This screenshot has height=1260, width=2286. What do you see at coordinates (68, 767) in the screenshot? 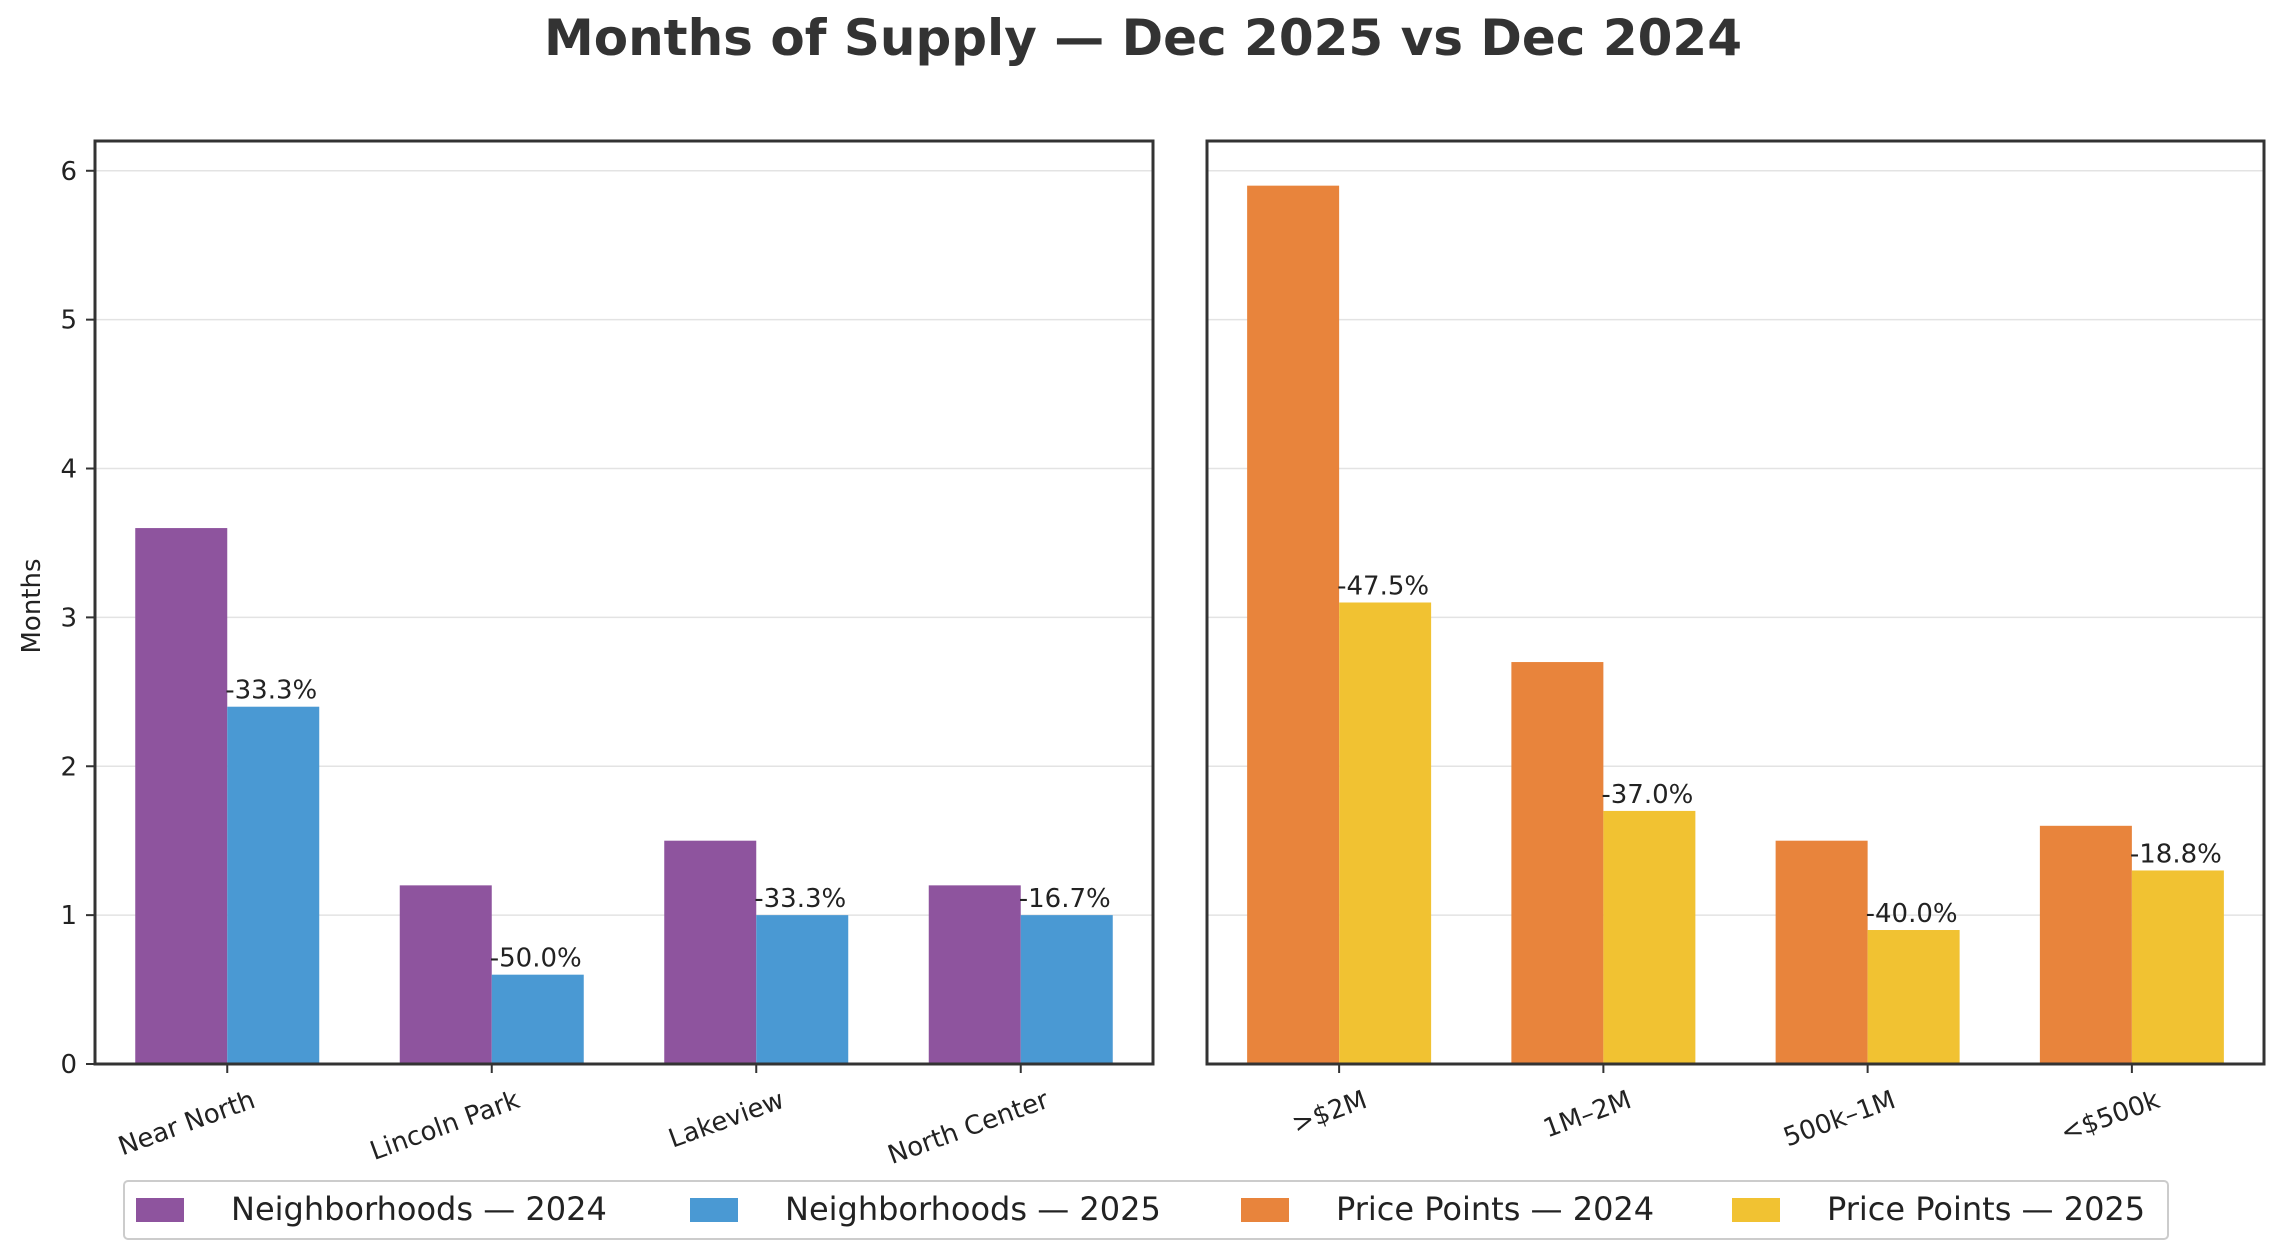
I see `y-tick-label: 2` at bounding box center [68, 767].